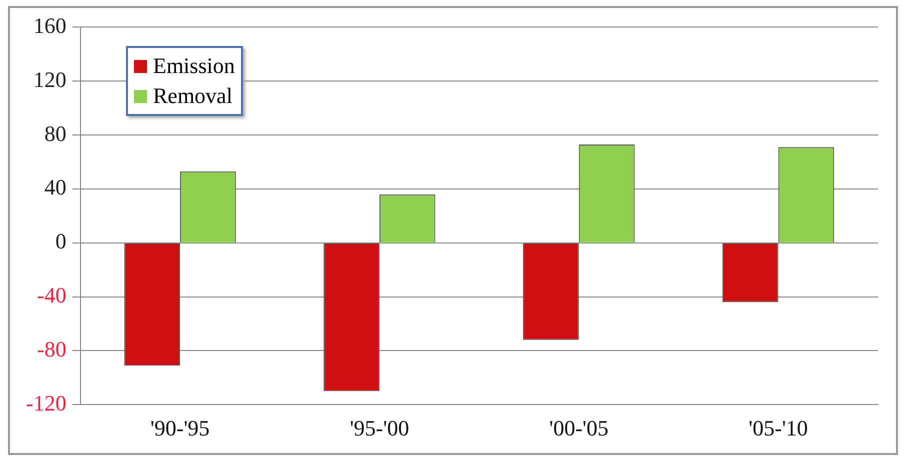  I want to click on y-tick-label: 40, so click(55, 187).